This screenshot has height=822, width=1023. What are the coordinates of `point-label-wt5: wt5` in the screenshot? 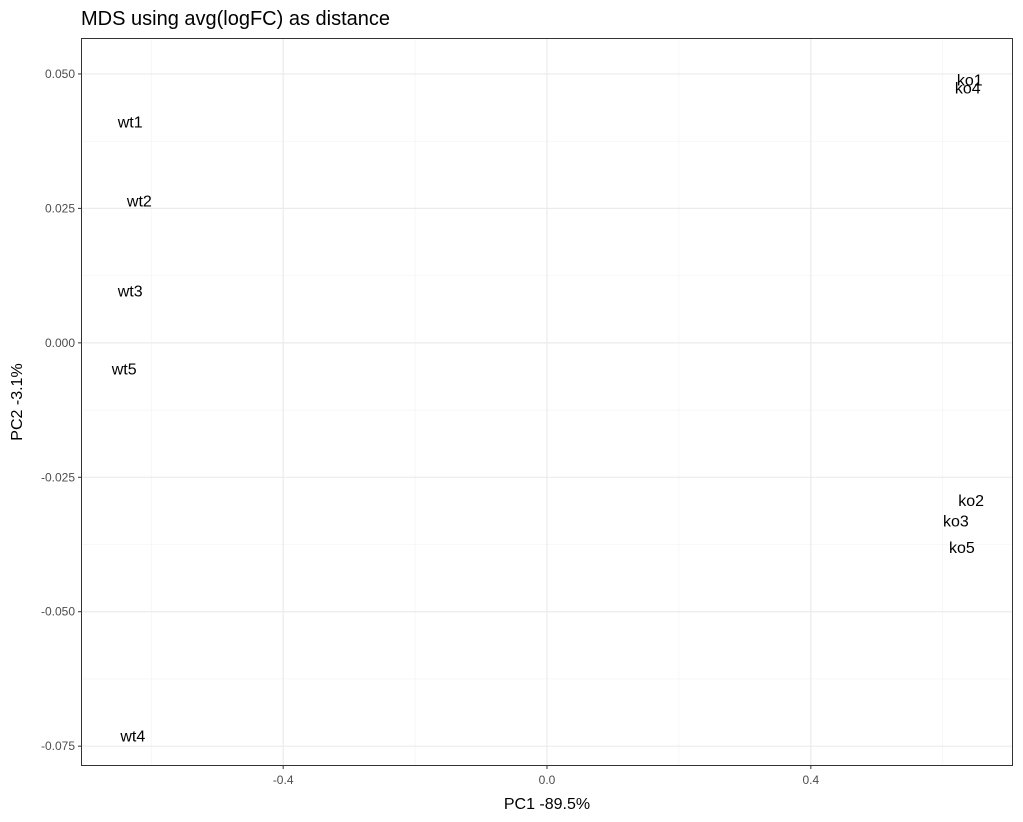 It's located at (124, 370).